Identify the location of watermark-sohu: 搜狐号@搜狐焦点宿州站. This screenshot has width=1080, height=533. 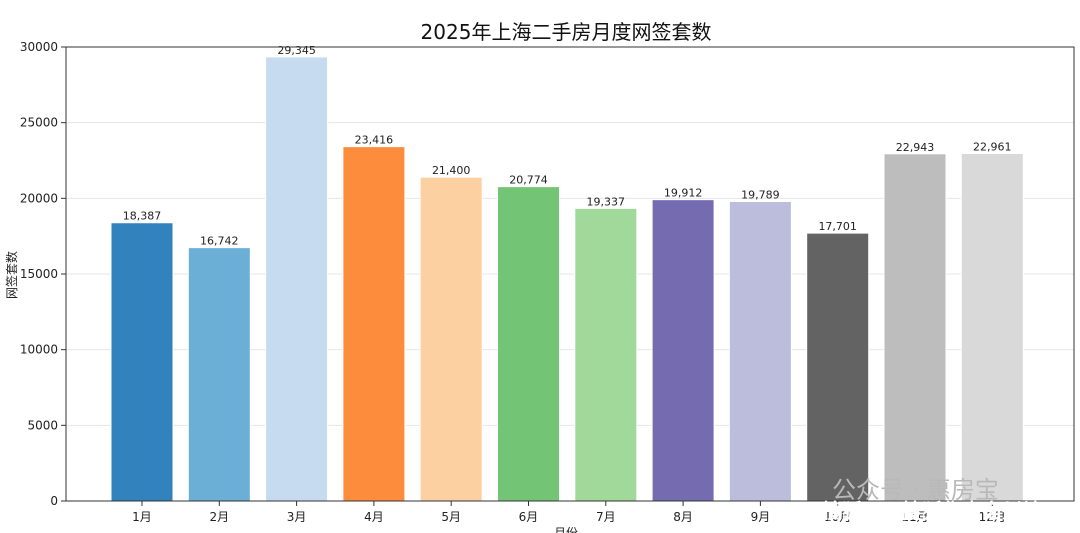
(932, 511).